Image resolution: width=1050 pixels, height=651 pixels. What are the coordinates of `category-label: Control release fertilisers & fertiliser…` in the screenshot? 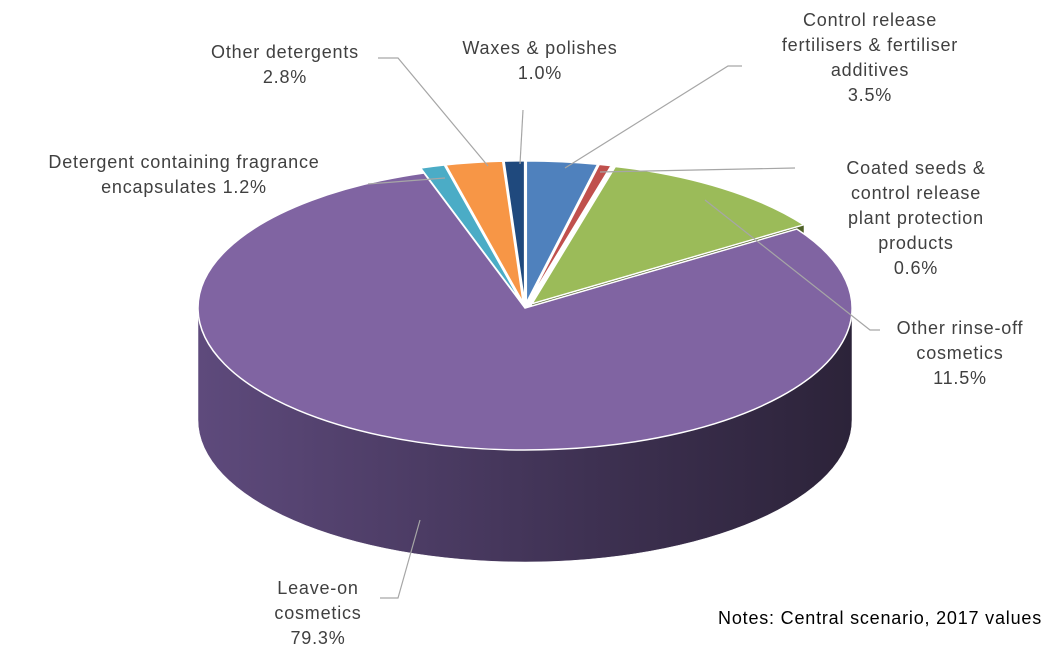 It's located at (870, 45).